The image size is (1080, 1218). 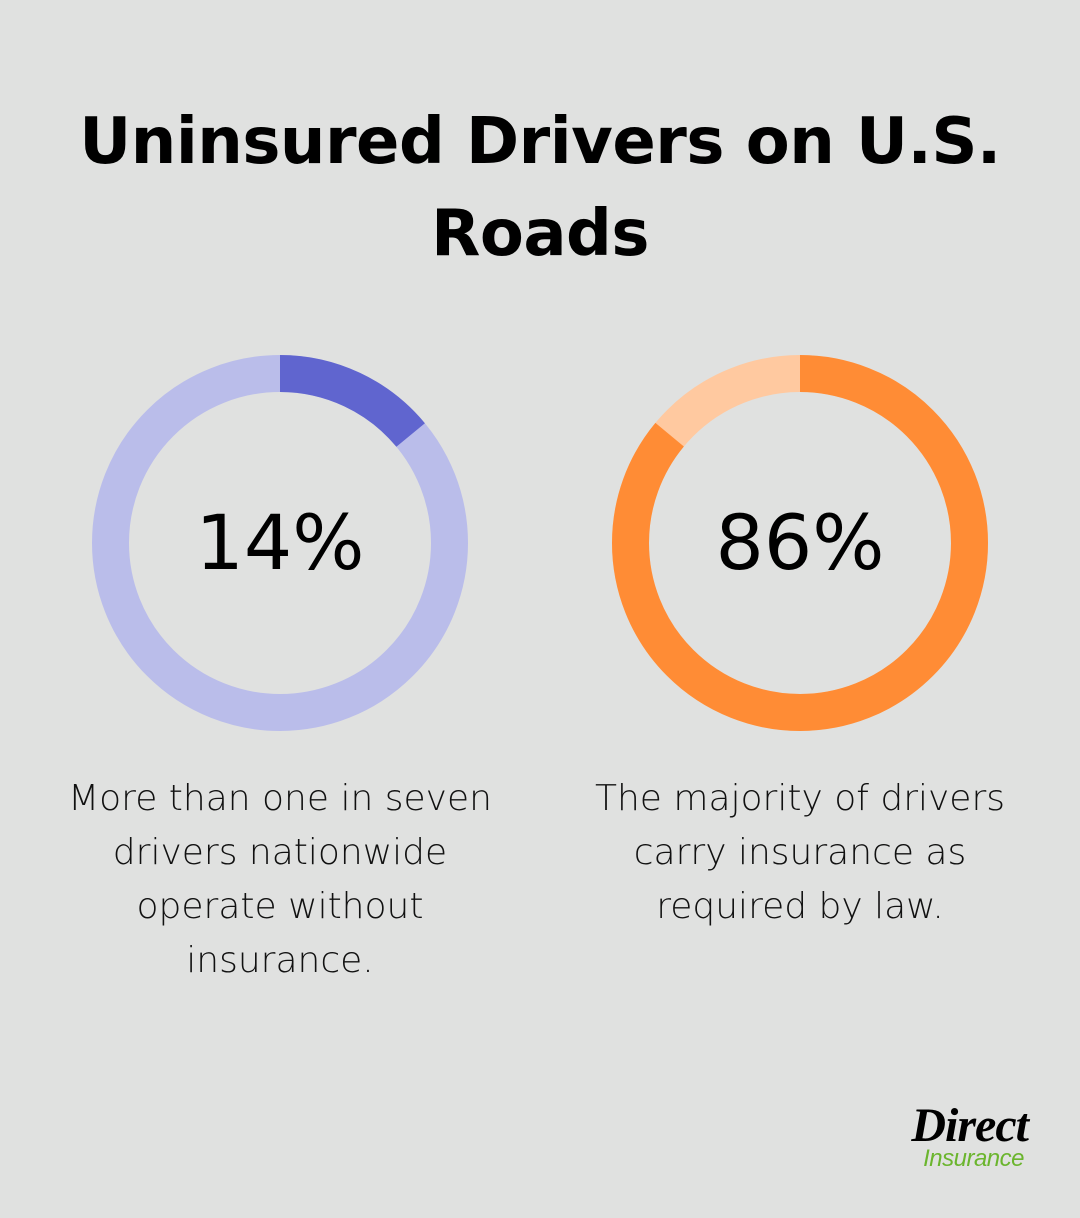 I want to click on donut-chart-insured: 86%, so click(x=800, y=543).